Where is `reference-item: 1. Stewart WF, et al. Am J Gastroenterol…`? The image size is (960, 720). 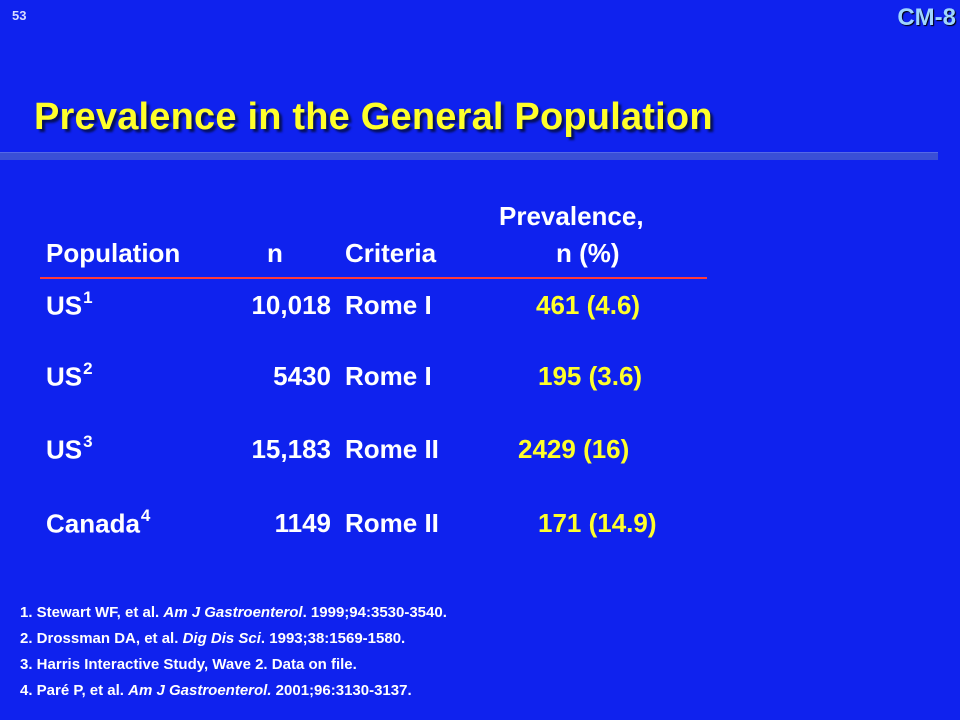
reference-item: 1. Stewart WF, et al. Am J Gastroenterol… is located at coordinates (233, 612).